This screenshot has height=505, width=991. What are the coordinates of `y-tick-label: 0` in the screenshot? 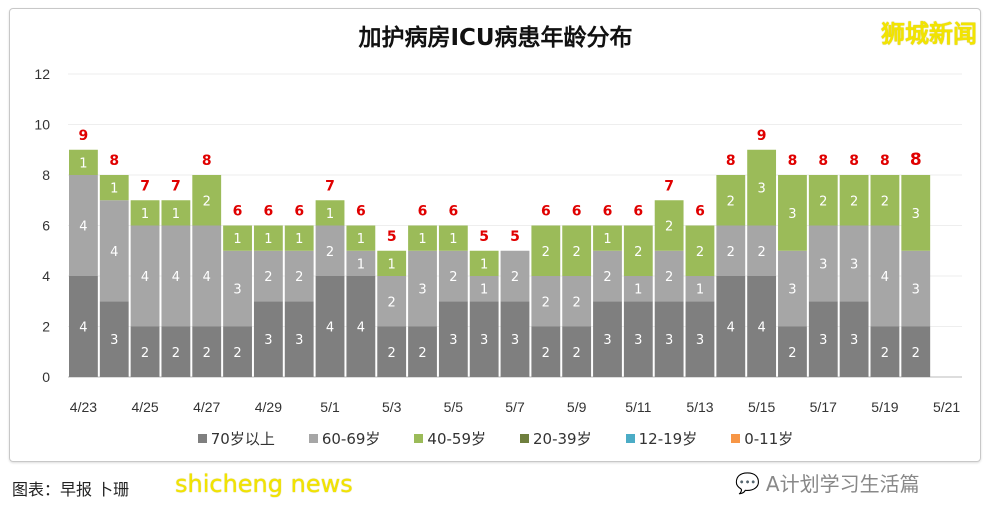 It's located at (46, 377).